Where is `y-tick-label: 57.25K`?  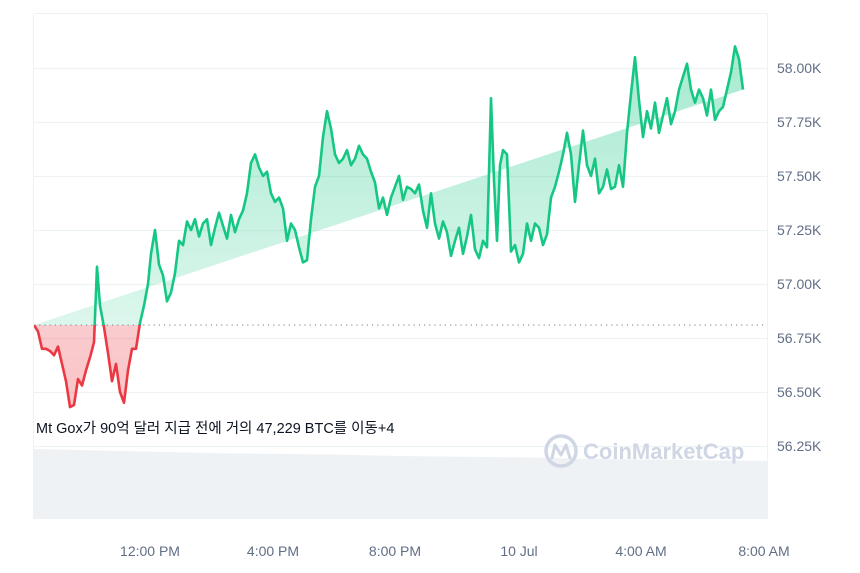
y-tick-label: 57.25K is located at coordinates (799, 230).